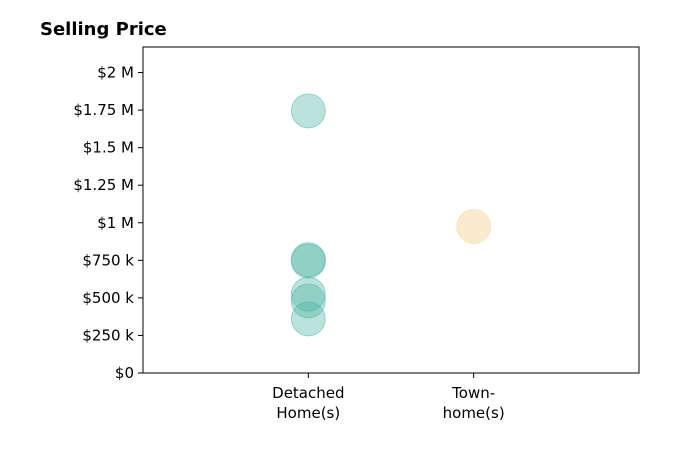 This screenshot has height=462, width=679. Describe the element at coordinates (103, 185) in the screenshot. I see `y-tick-label: $1.25 M` at that location.